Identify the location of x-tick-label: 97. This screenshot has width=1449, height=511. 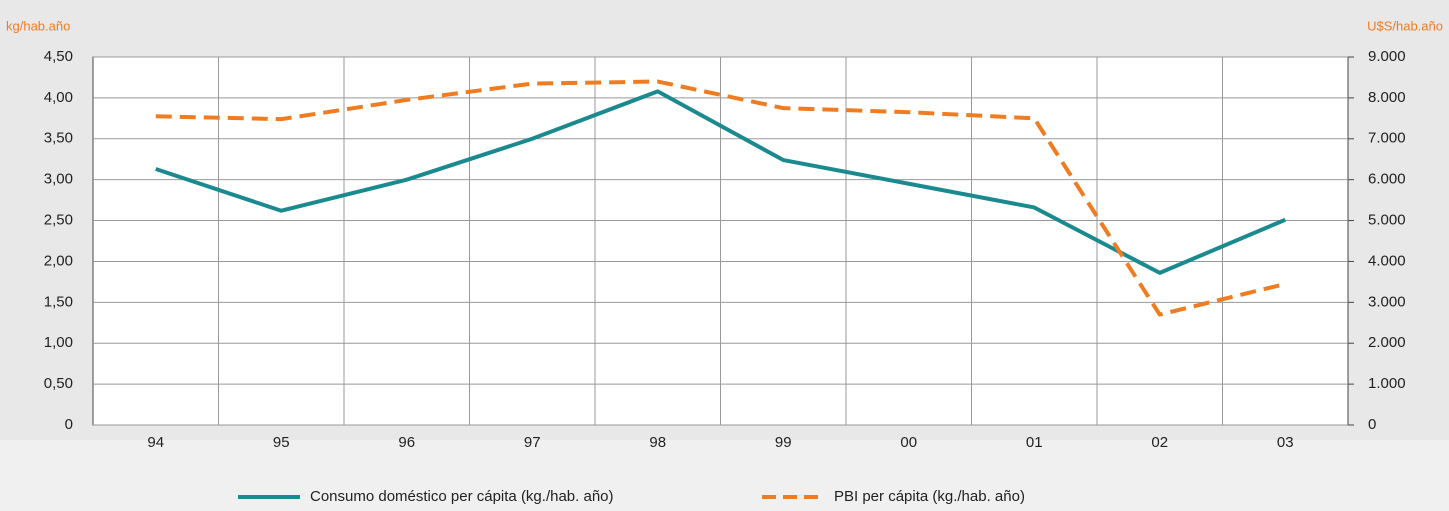
(532, 442).